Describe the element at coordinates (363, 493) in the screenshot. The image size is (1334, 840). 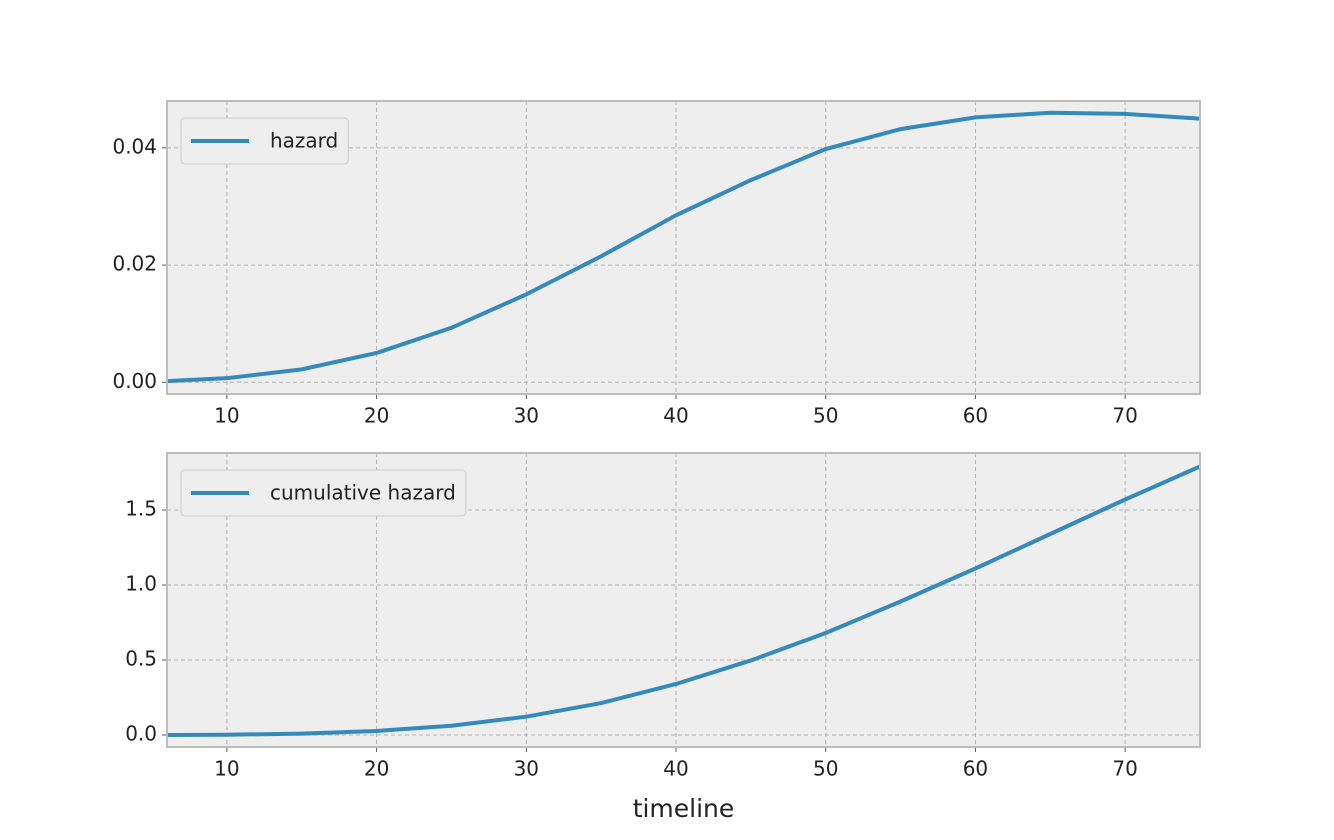
I see `legend-label: cumulative hazard` at that location.